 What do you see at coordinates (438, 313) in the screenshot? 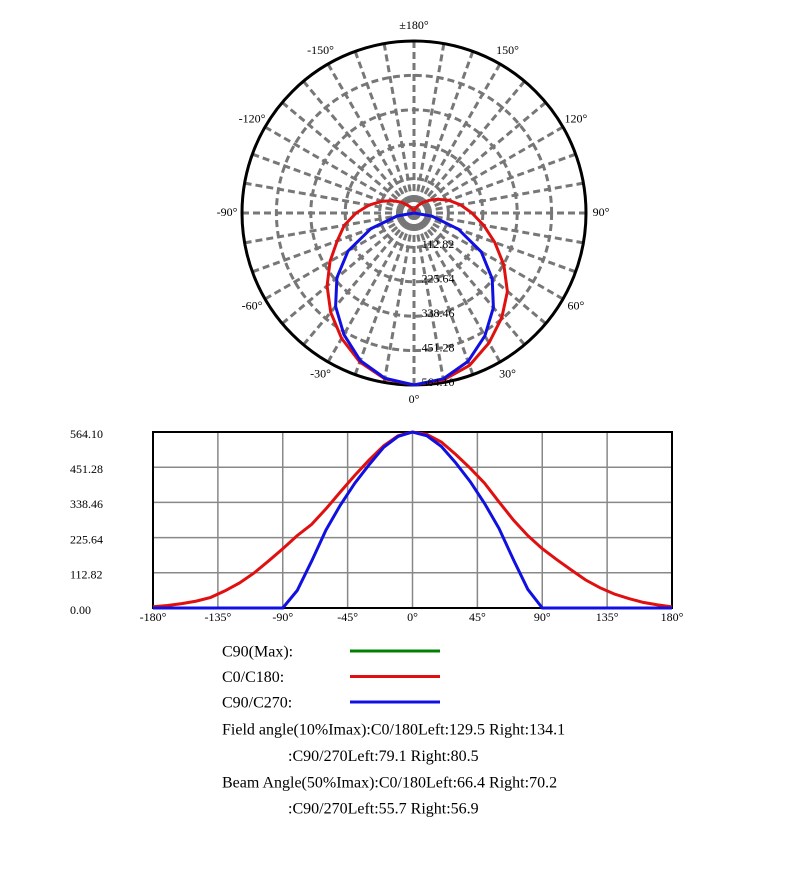
I see `radial-label: 338.46` at bounding box center [438, 313].